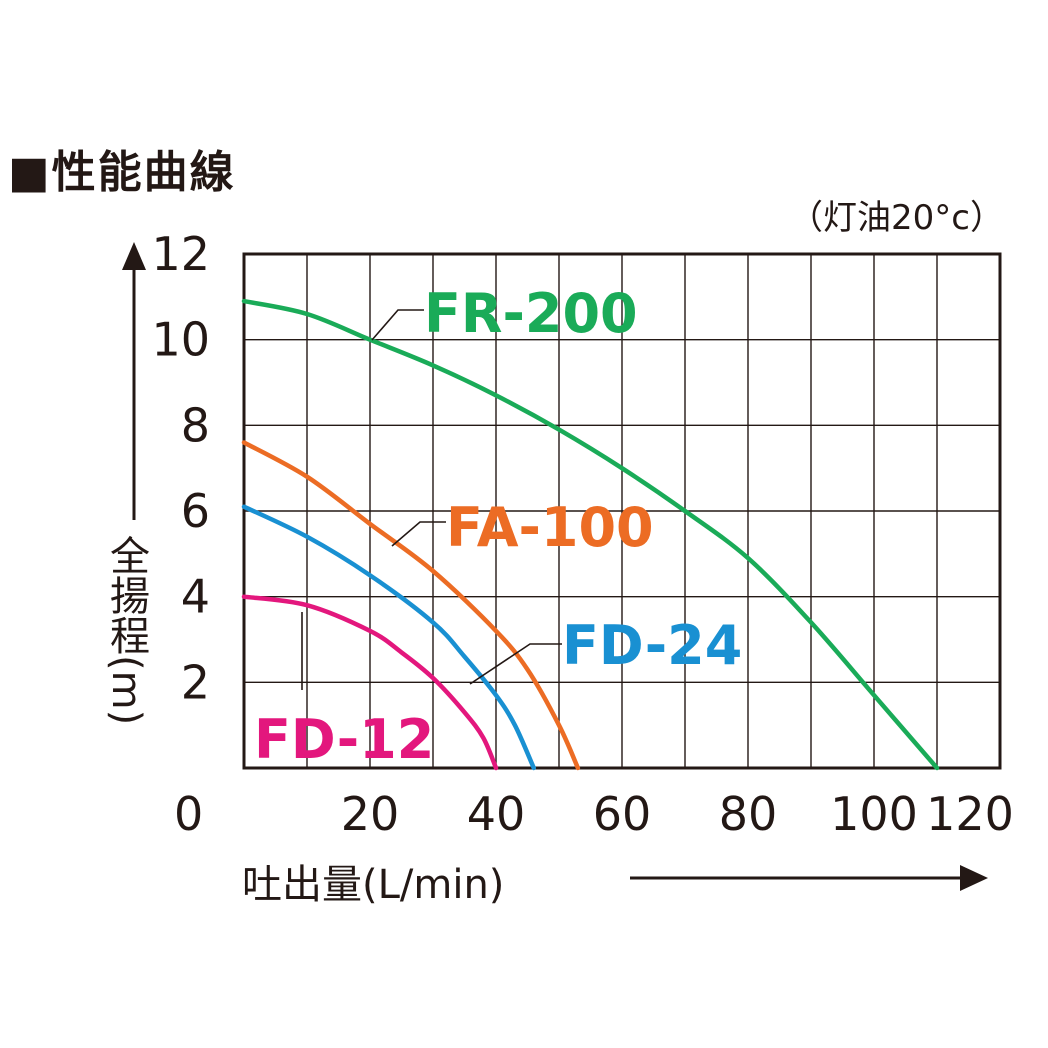 This screenshot has width=1048, height=1048. What do you see at coordinates (195, 682) in the screenshot?
I see `y-tick-label: 2` at bounding box center [195, 682].